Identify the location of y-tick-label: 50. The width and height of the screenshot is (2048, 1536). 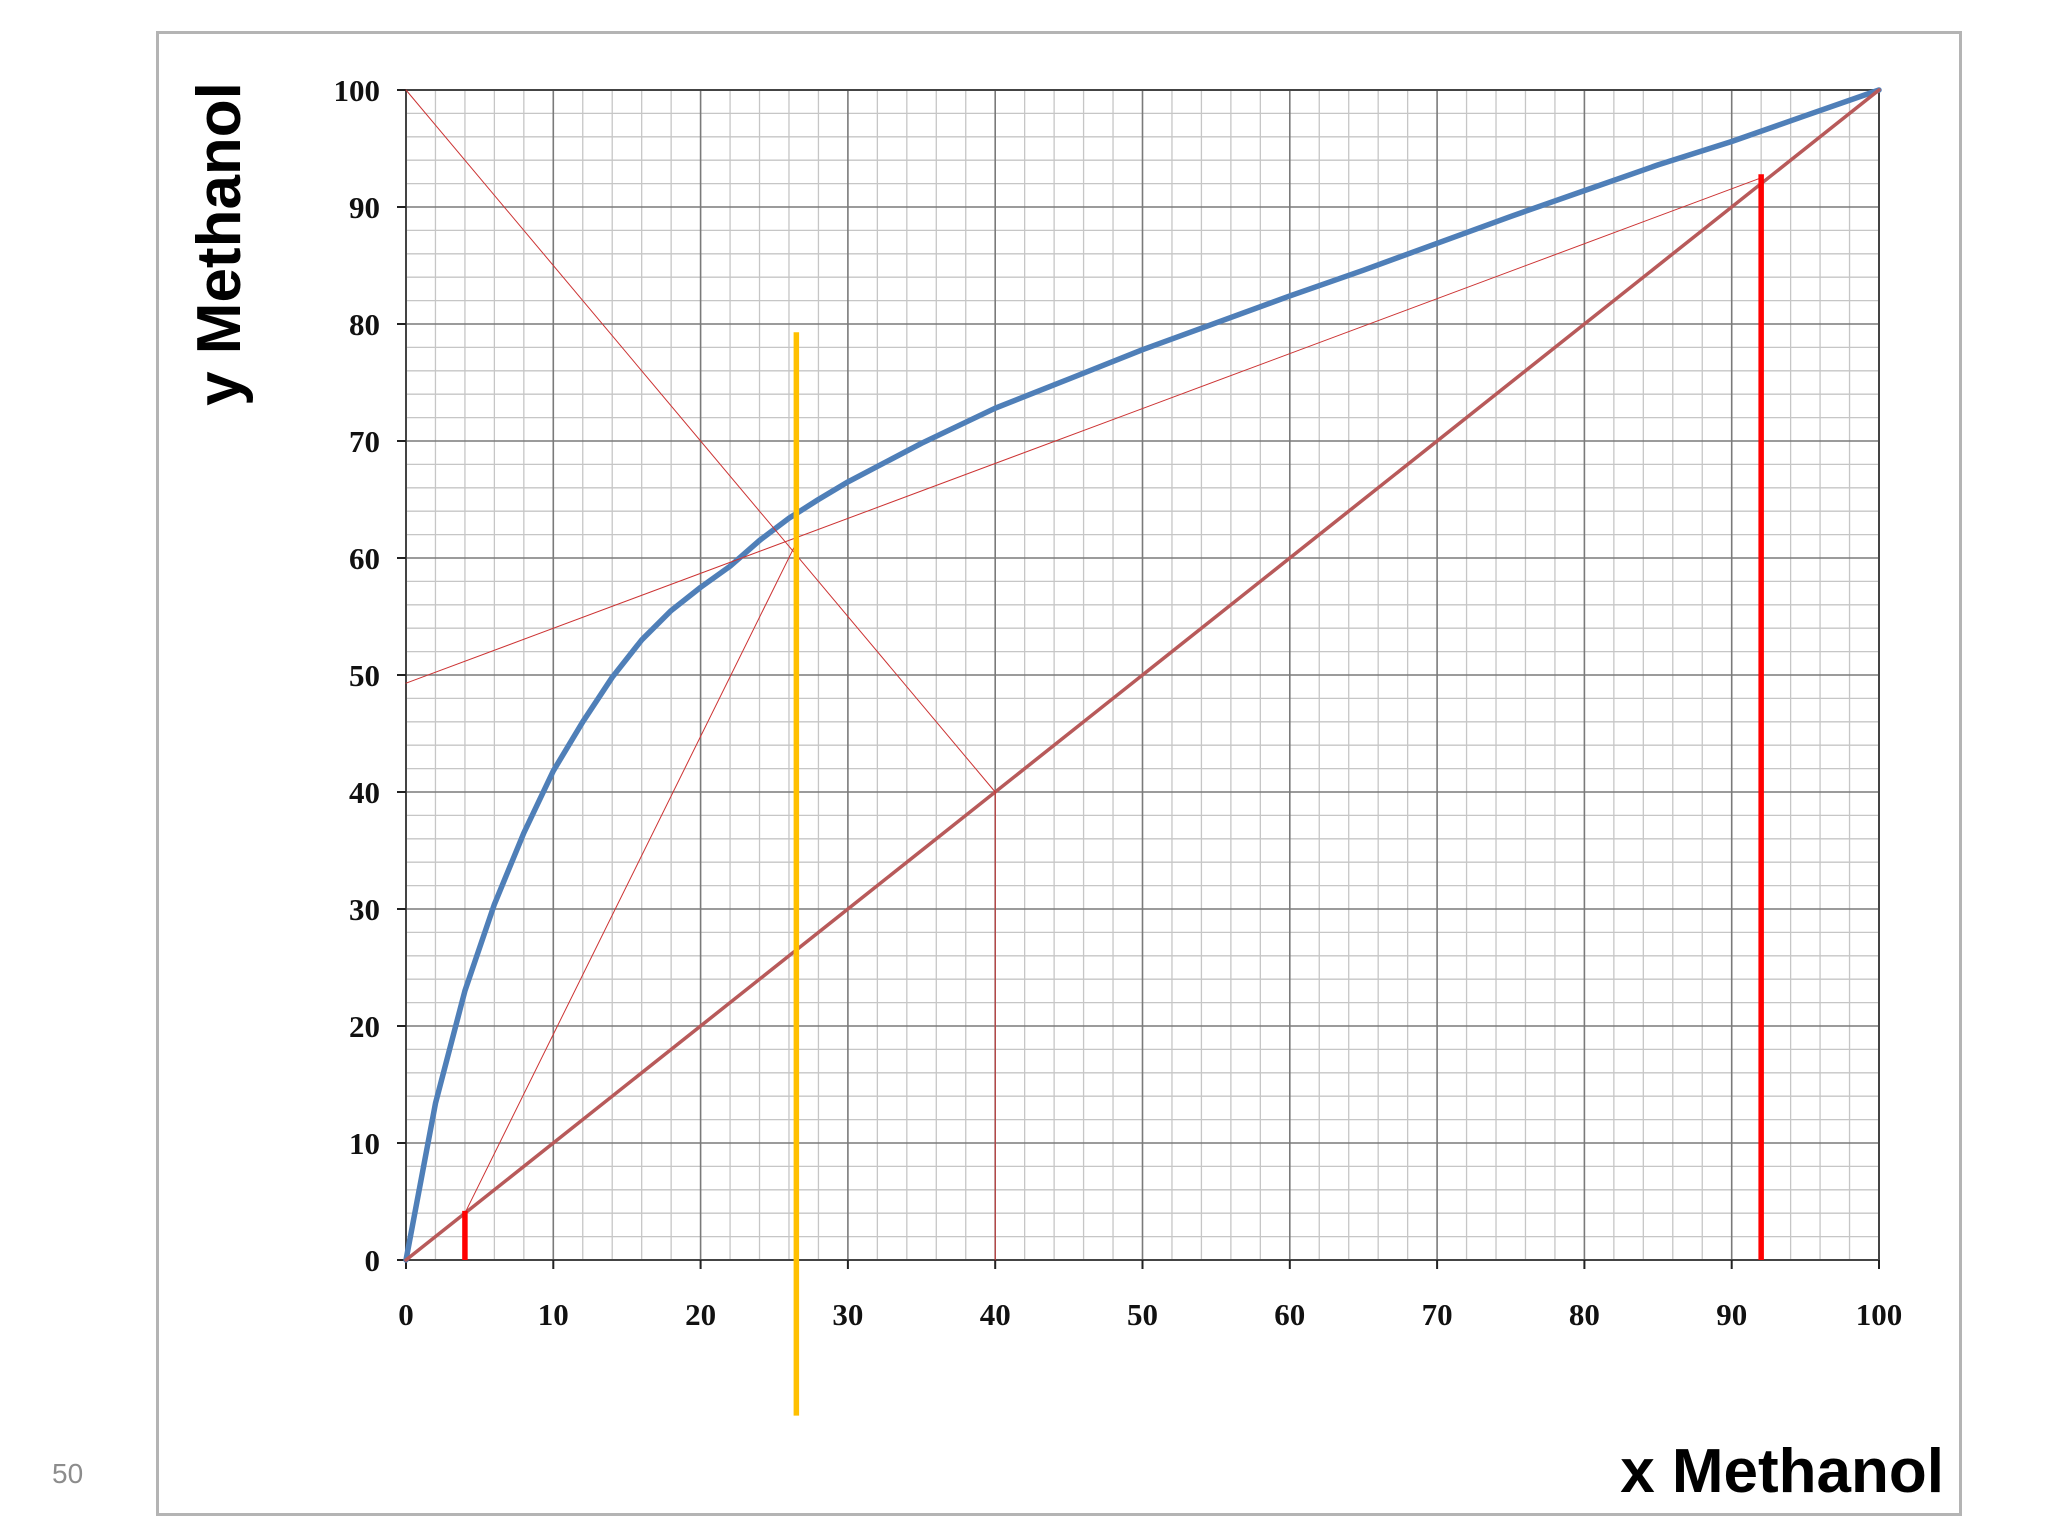
(364, 675).